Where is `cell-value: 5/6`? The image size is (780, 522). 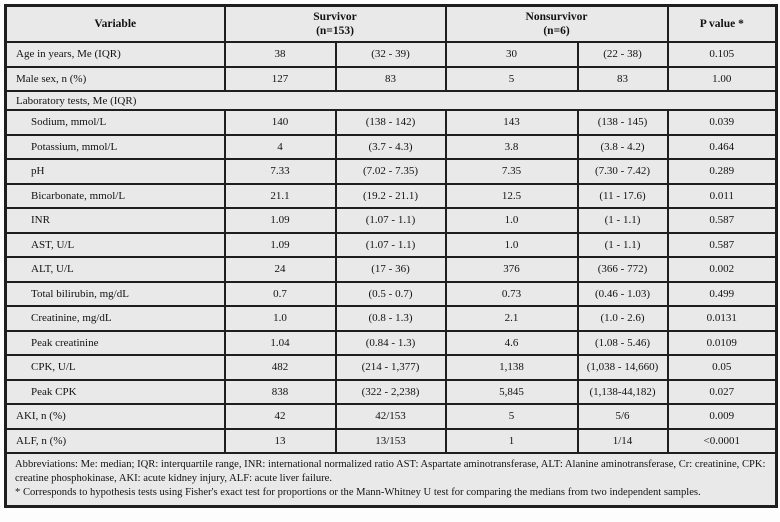 cell-value: 5/6 is located at coordinates (622, 416).